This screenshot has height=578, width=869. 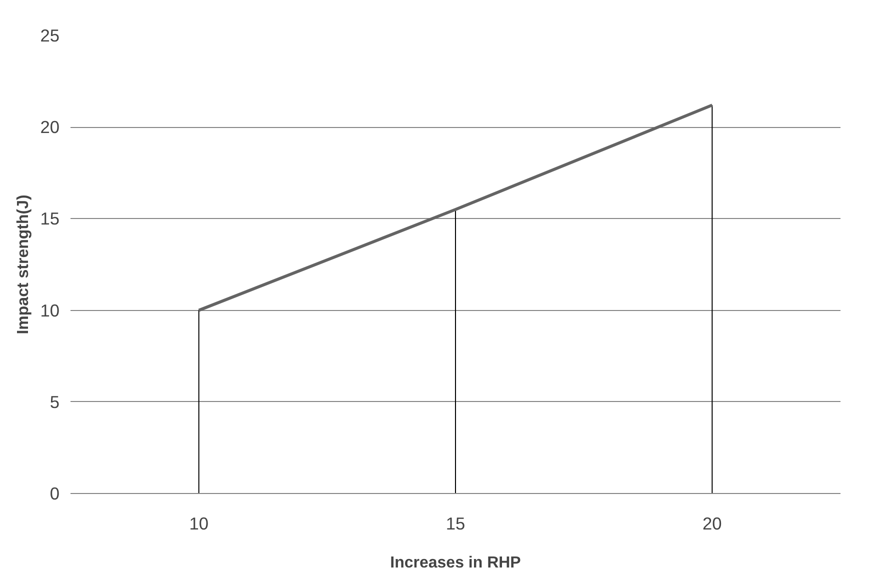 I want to click on y-tick-label: 20, so click(x=50, y=127).